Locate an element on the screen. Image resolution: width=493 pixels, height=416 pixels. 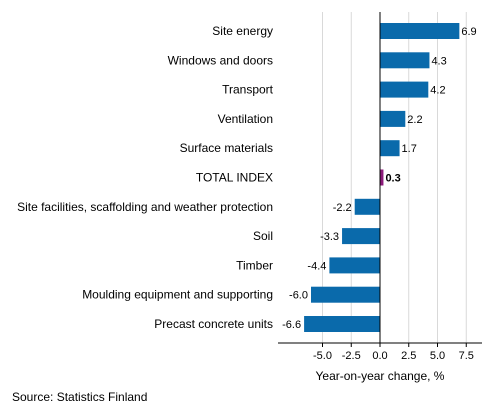
bar-site-energy is located at coordinates (420, 31).